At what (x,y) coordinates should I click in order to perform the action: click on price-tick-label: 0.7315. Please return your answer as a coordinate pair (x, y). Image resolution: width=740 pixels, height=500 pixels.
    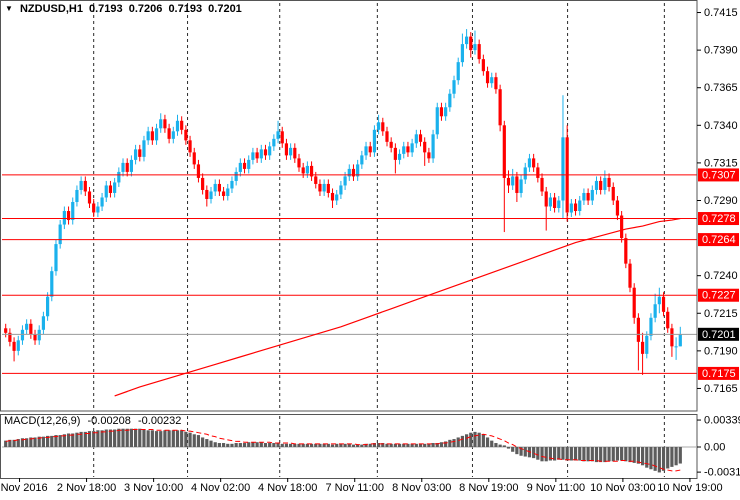
    Looking at the image, I should click on (721, 163).